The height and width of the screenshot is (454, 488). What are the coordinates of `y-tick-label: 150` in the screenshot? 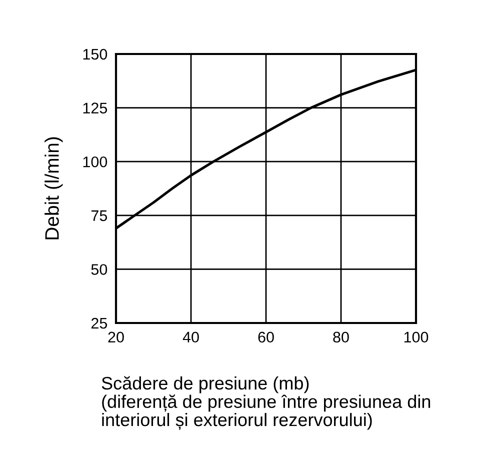 It's located at (95, 54).